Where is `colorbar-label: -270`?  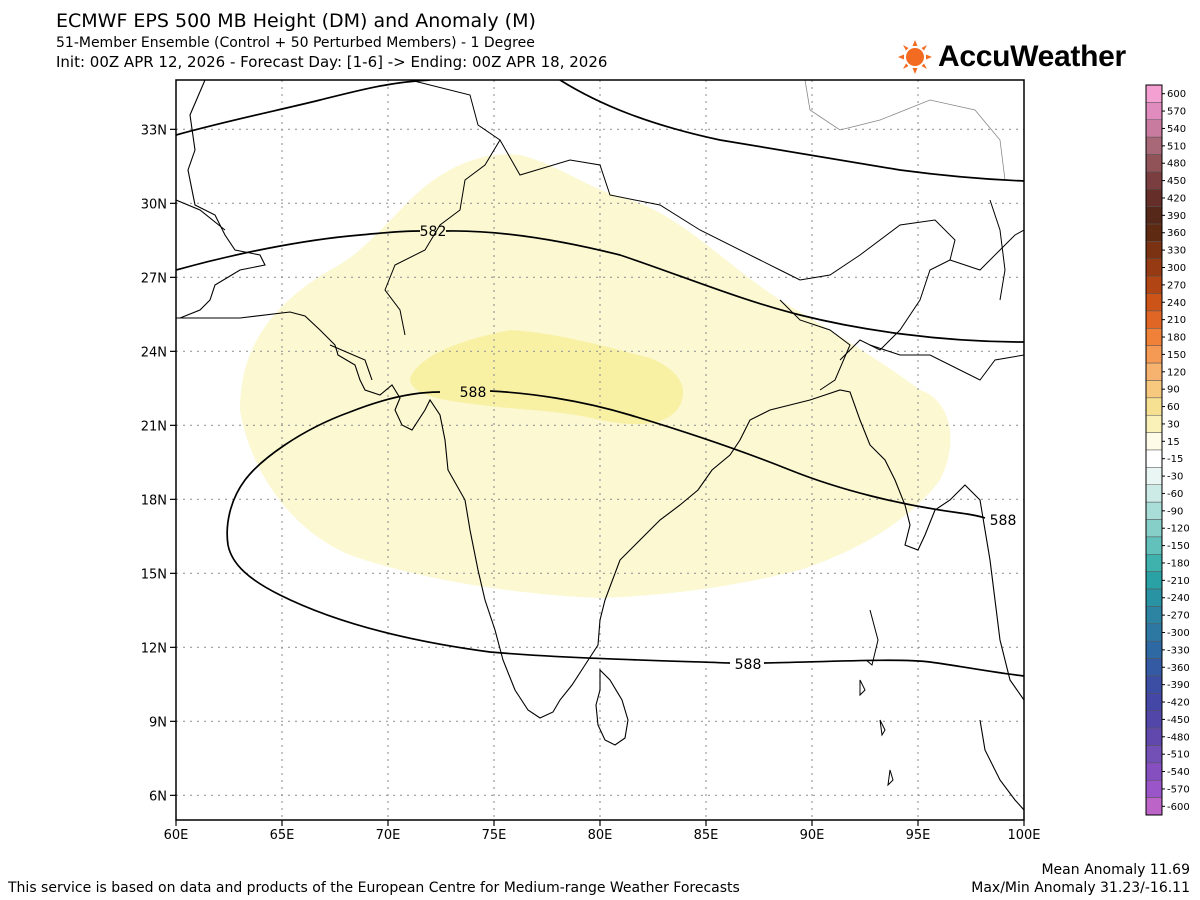
colorbar-label: -270 is located at coordinates (1178, 616).